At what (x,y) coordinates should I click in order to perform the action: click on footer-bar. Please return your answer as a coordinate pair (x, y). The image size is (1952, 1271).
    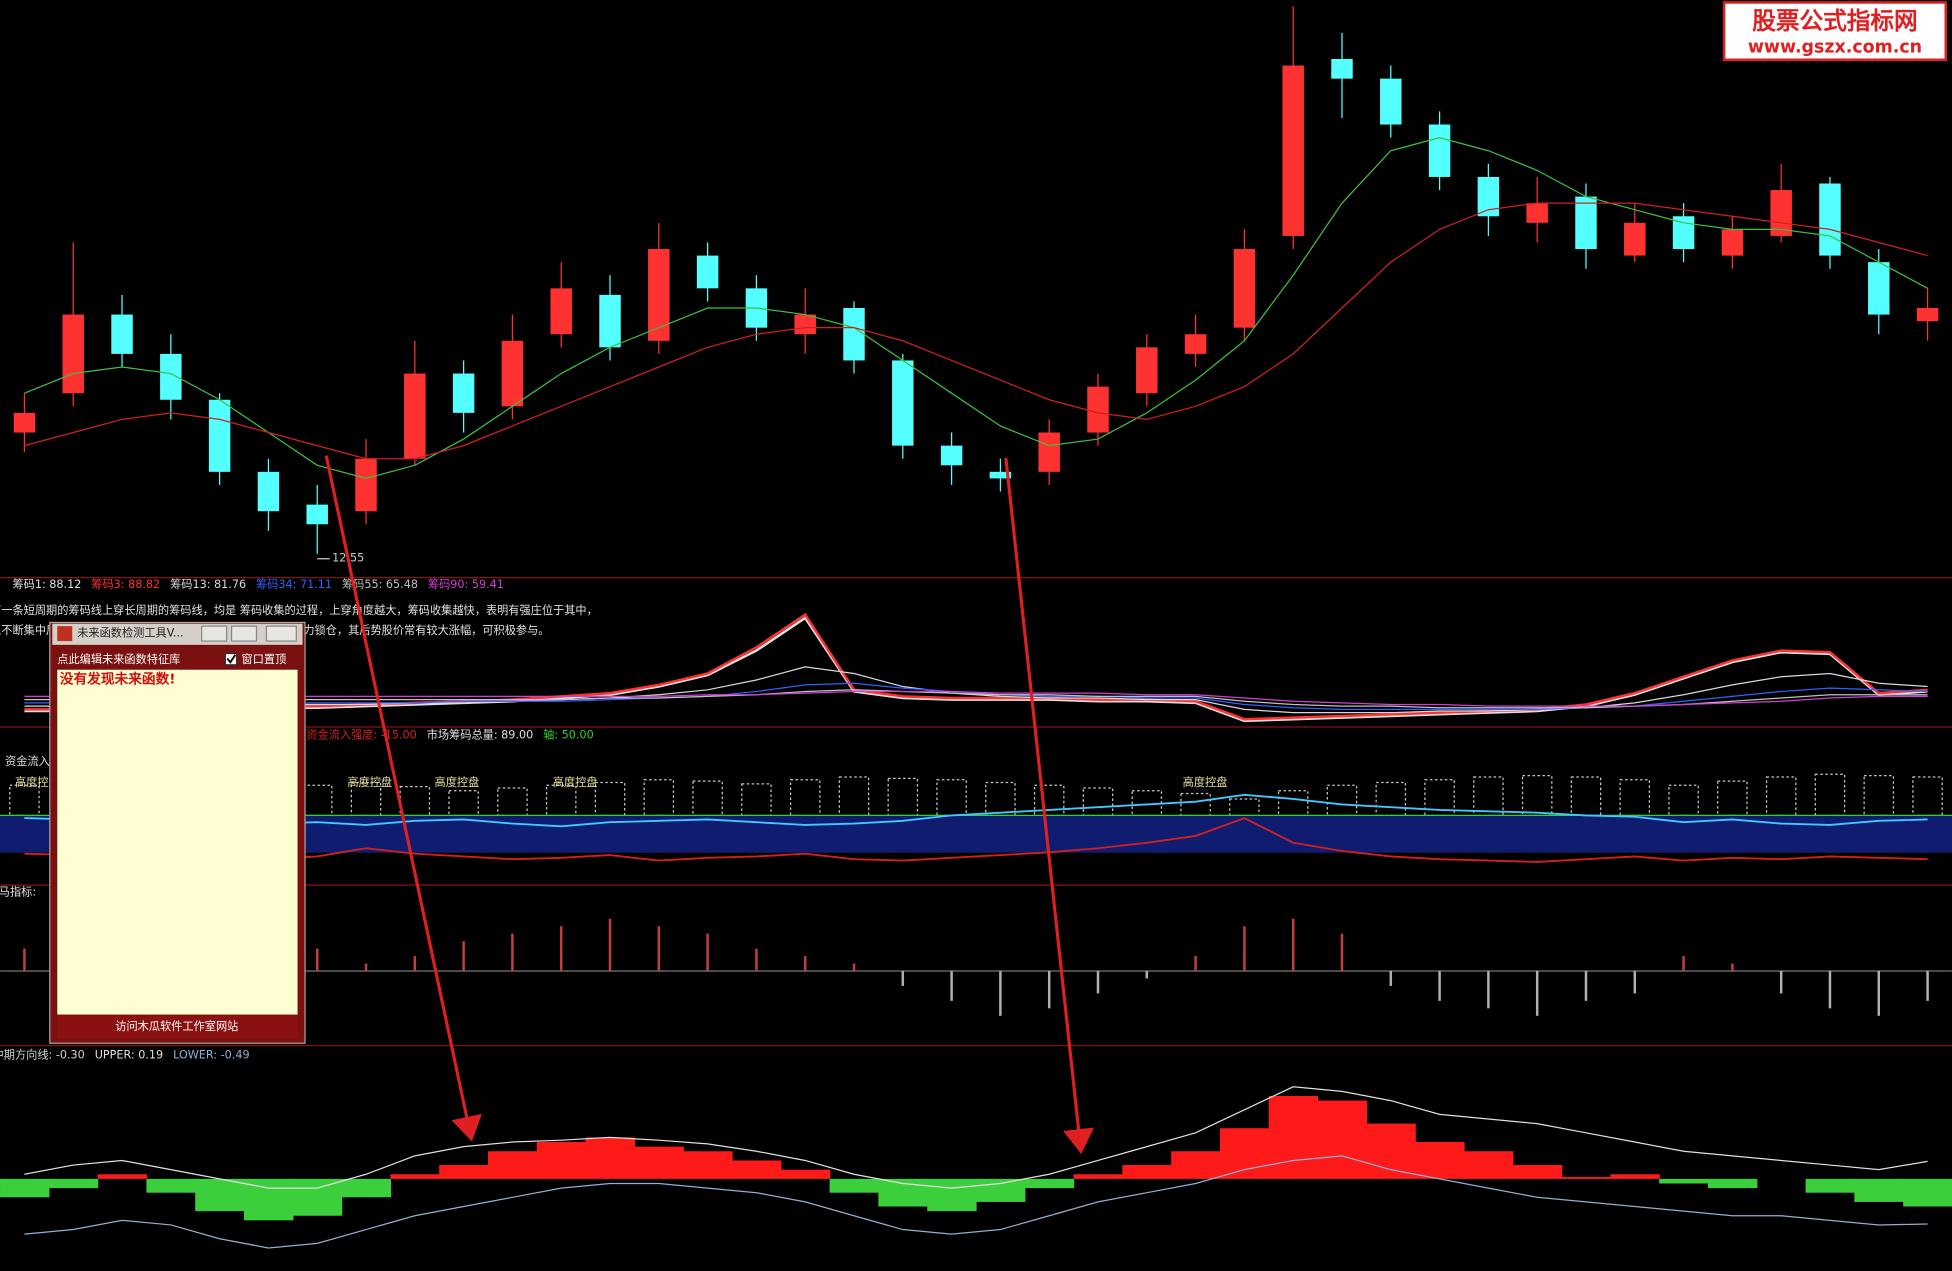
    Looking at the image, I should click on (177, 1027).